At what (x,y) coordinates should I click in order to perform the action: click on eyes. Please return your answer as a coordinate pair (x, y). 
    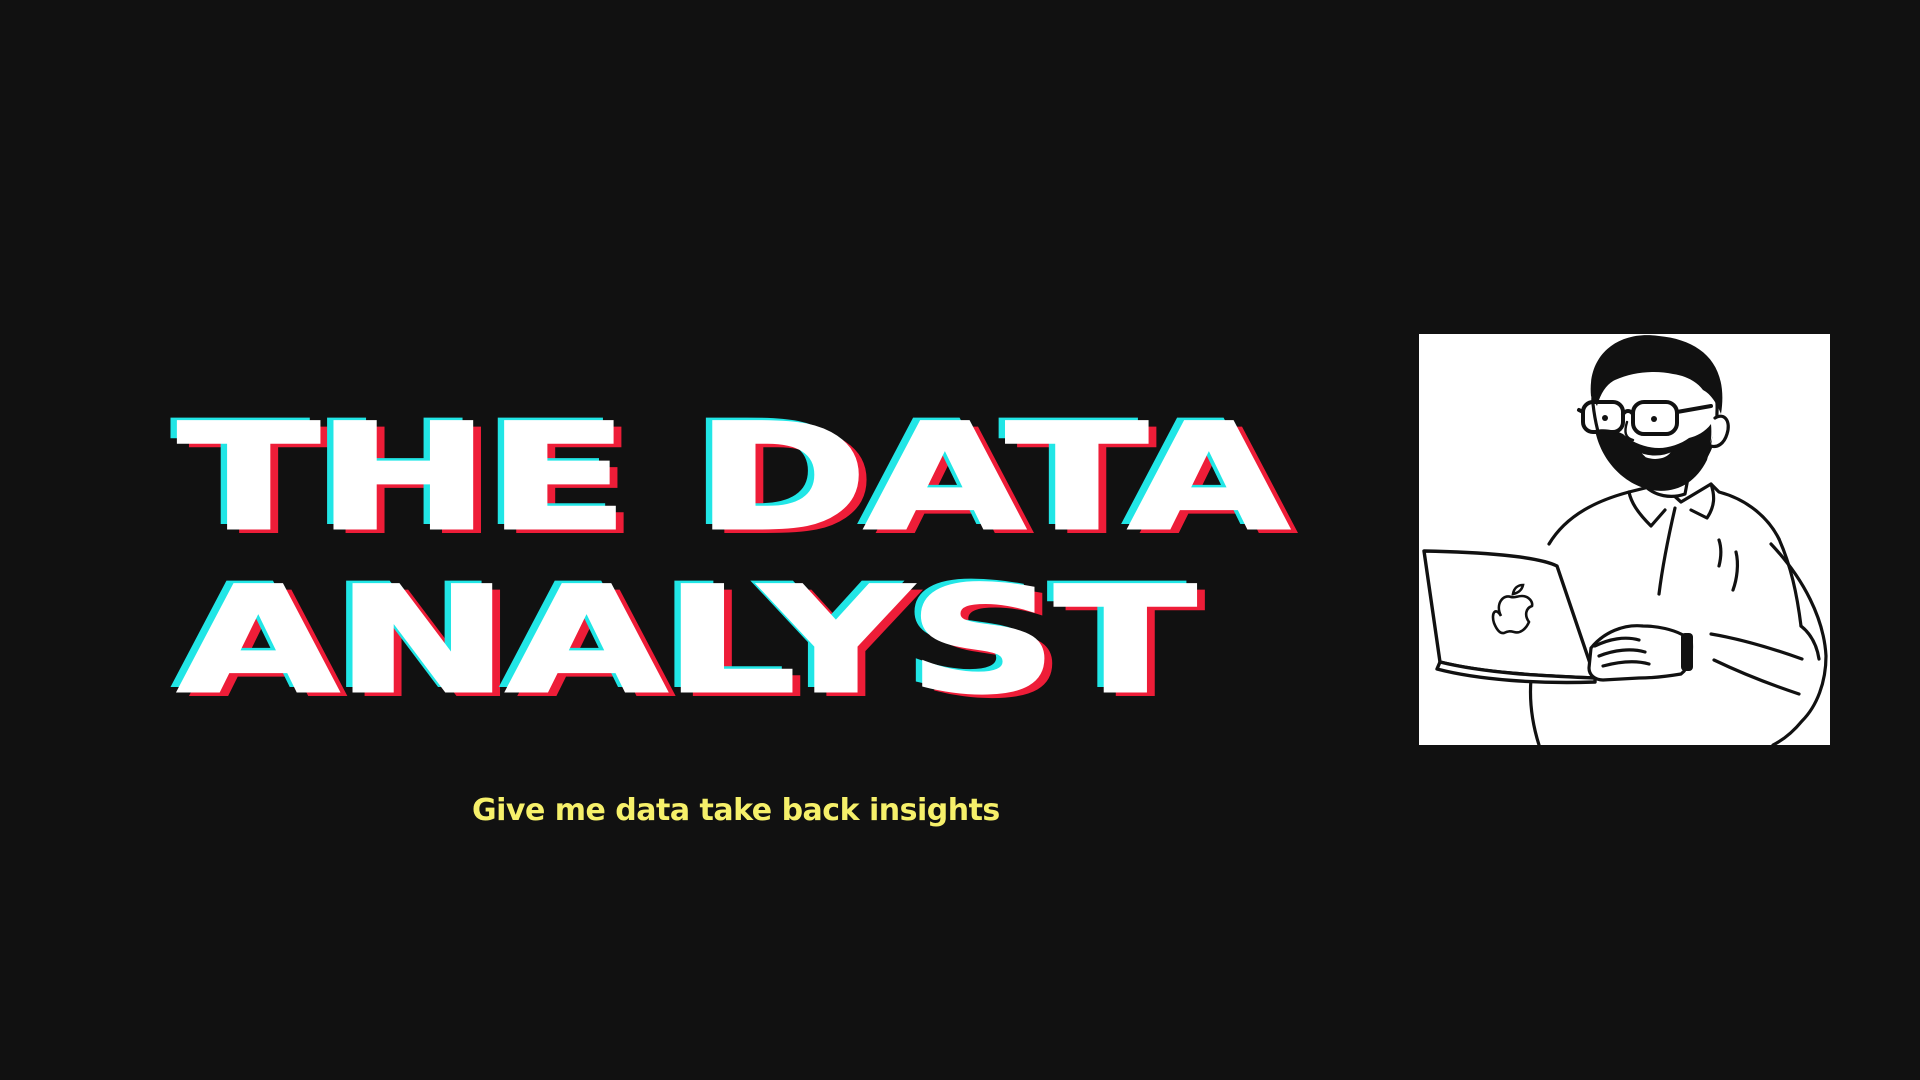
    Looking at the image, I should click on (1629, 418).